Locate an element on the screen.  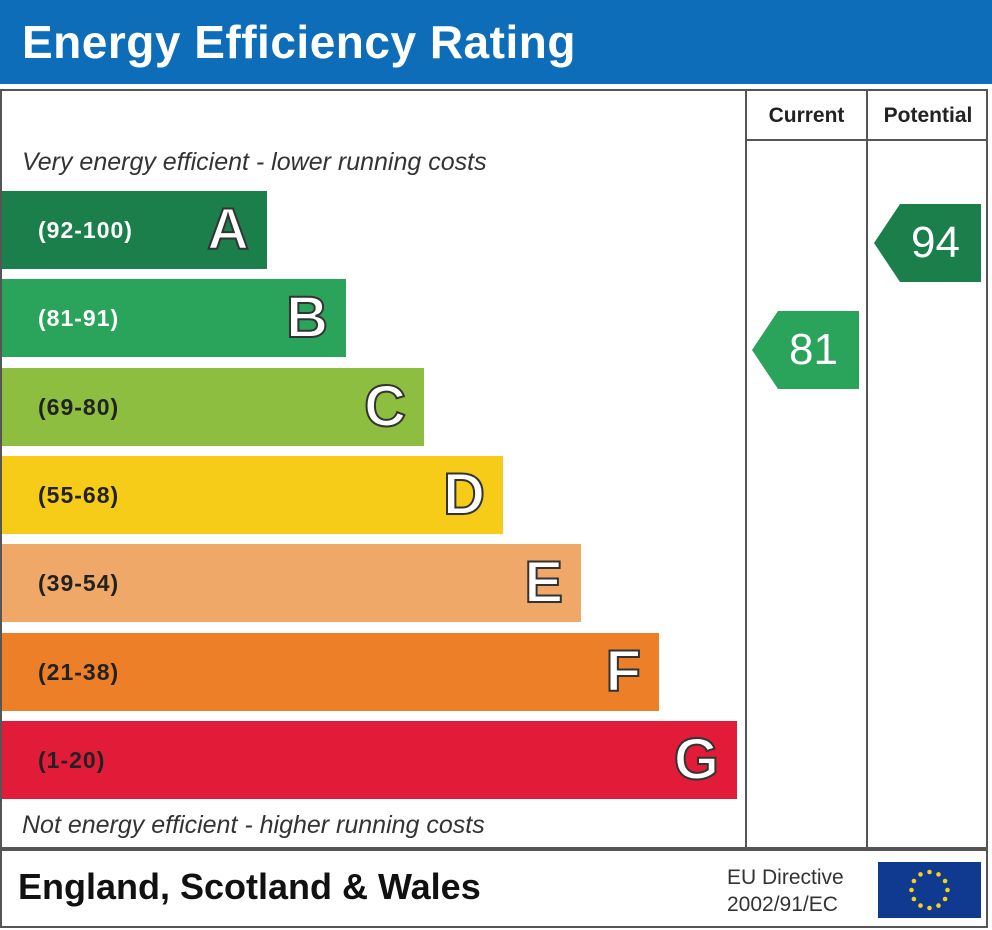
band-letter: A is located at coordinates (228, 229).